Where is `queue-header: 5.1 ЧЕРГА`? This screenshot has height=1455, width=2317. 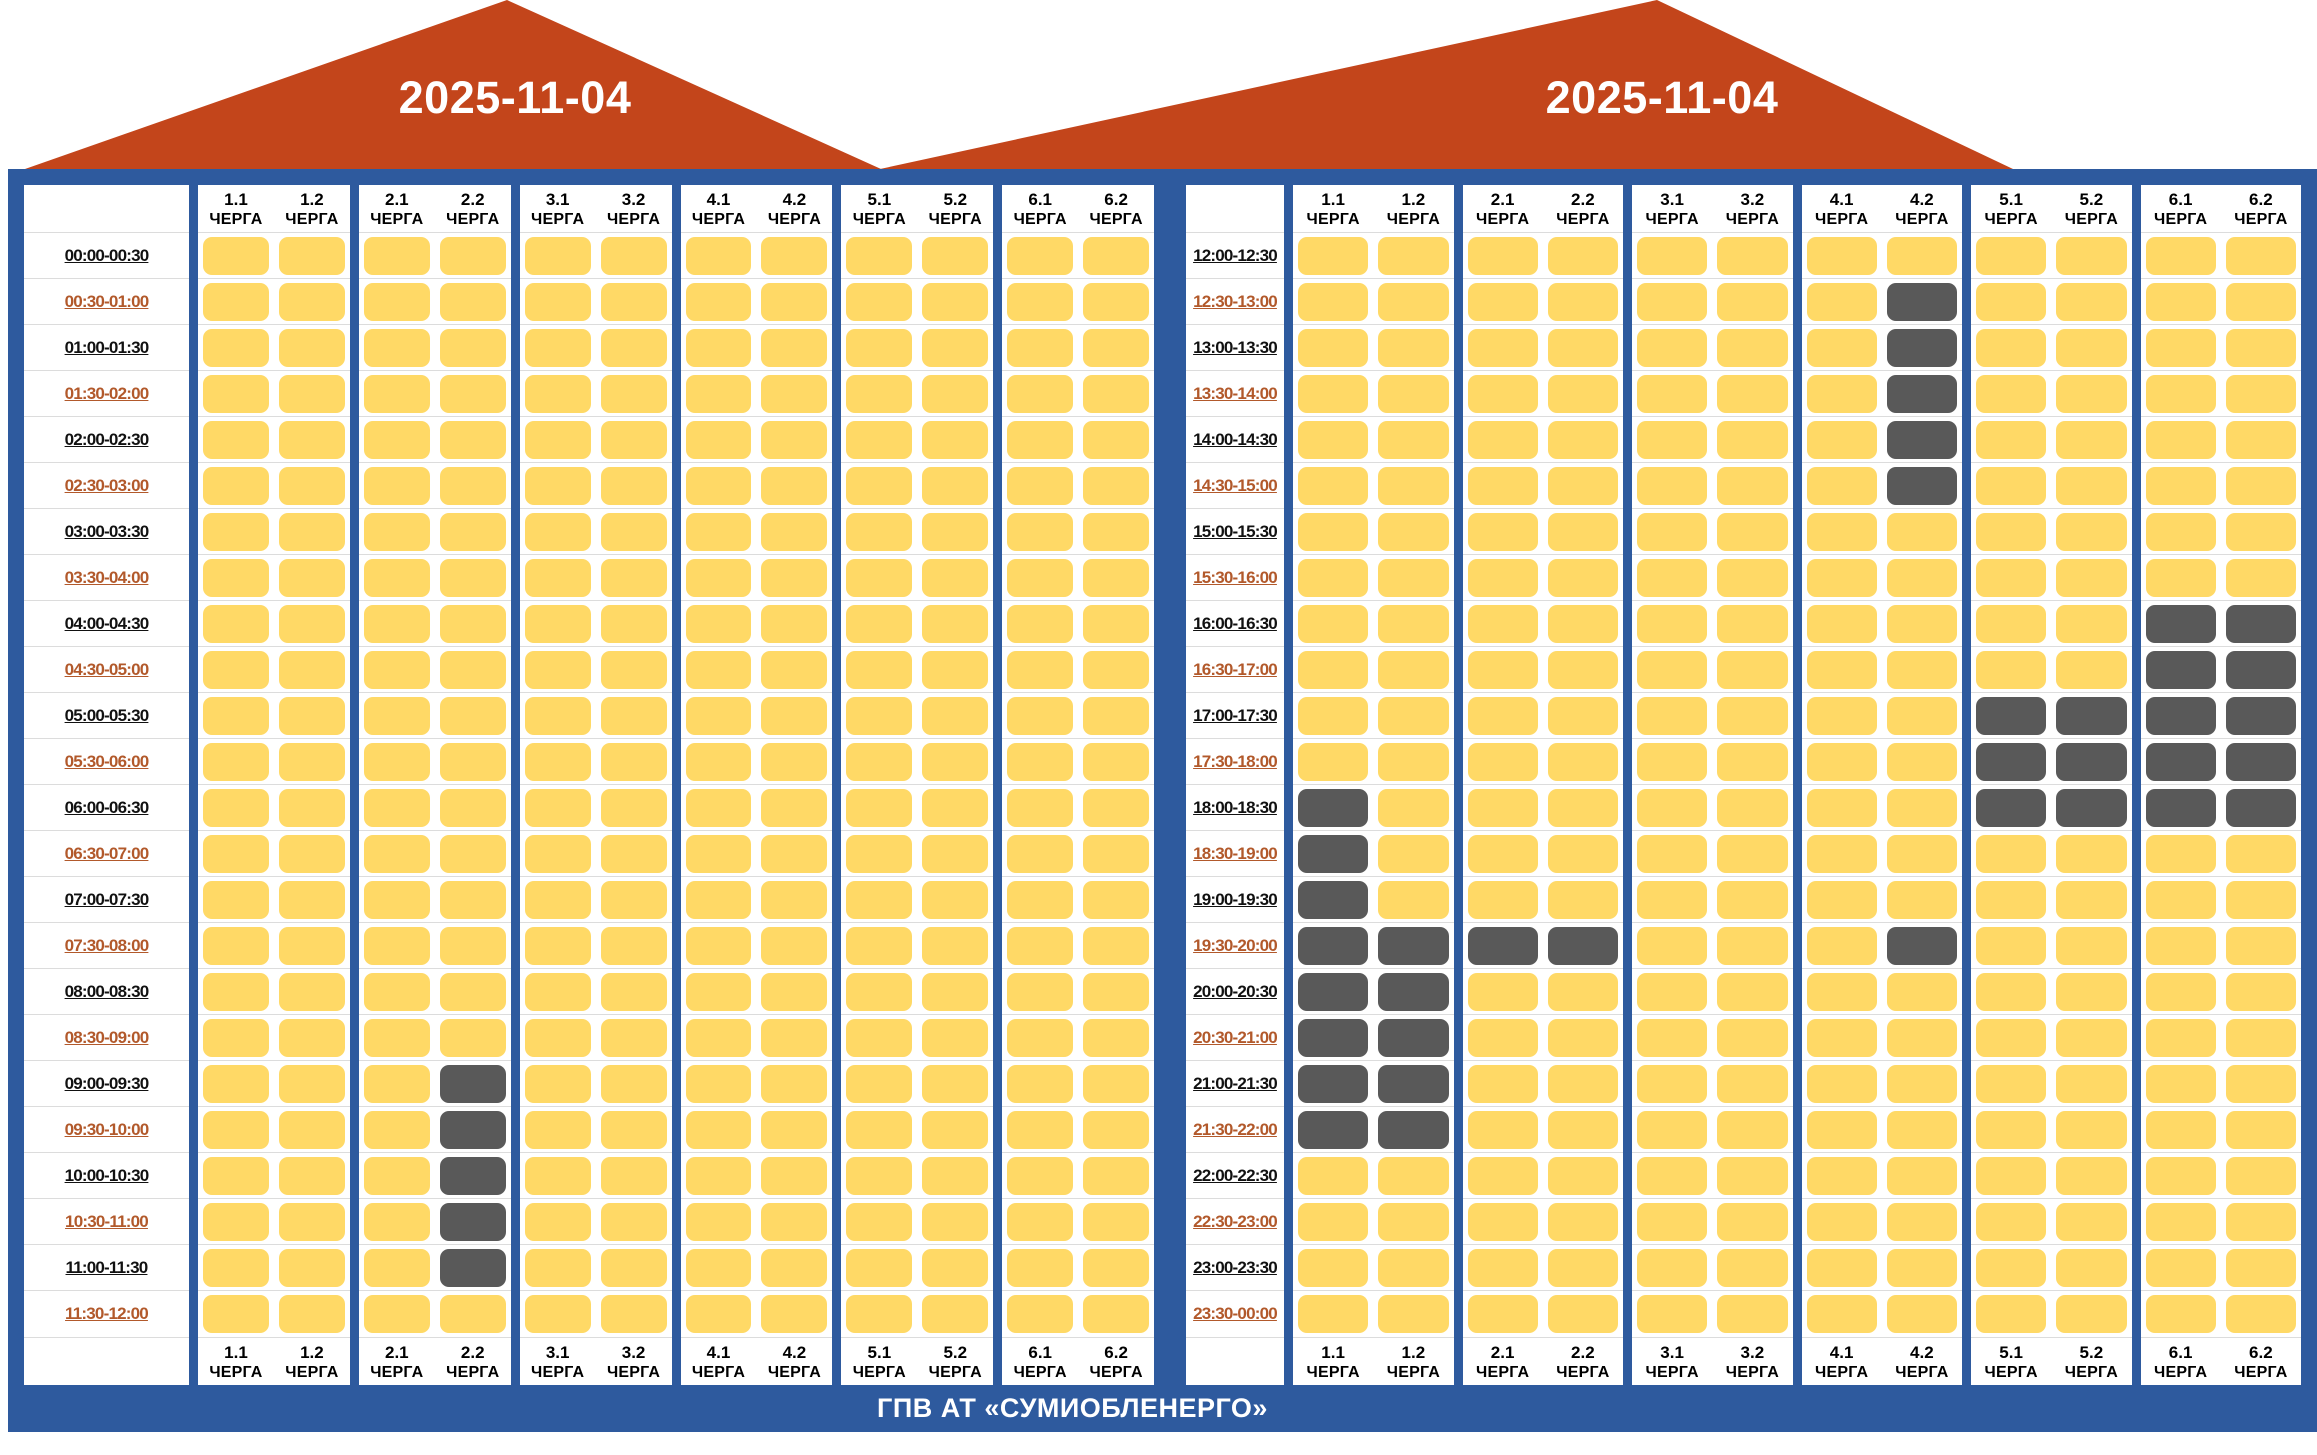 queue-header: 5.1 ЧЕРГА is located at coordinates (2011, 1361).